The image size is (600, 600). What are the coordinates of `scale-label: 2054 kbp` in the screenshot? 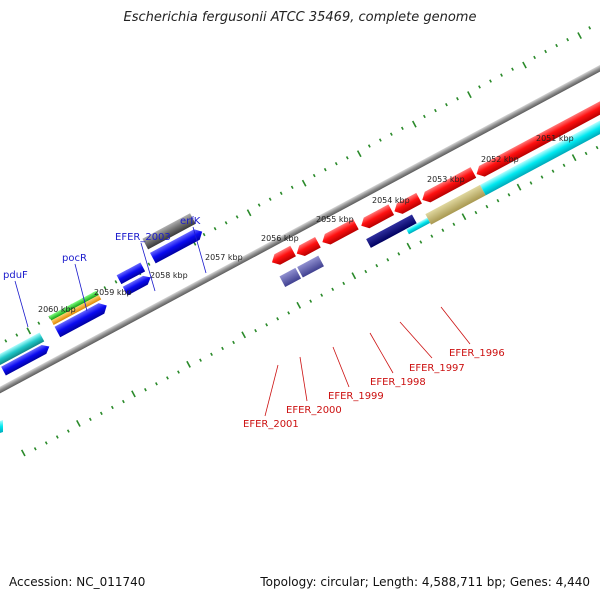 It's located at (391, 200).